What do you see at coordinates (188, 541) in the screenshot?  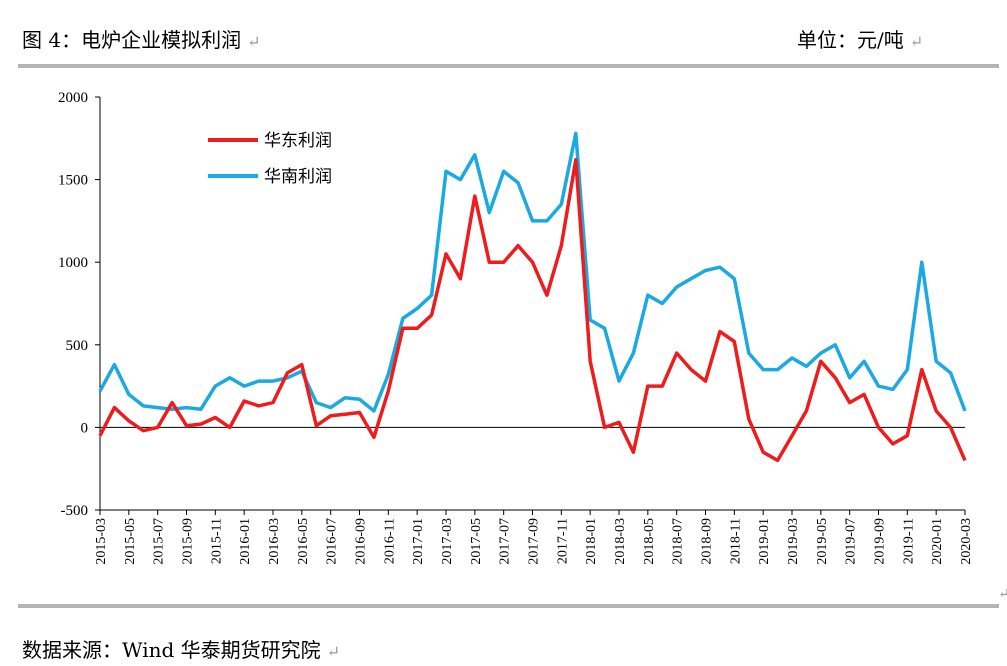 I see `x-tick-label: 2015-09` at bounding box center [188, 541].